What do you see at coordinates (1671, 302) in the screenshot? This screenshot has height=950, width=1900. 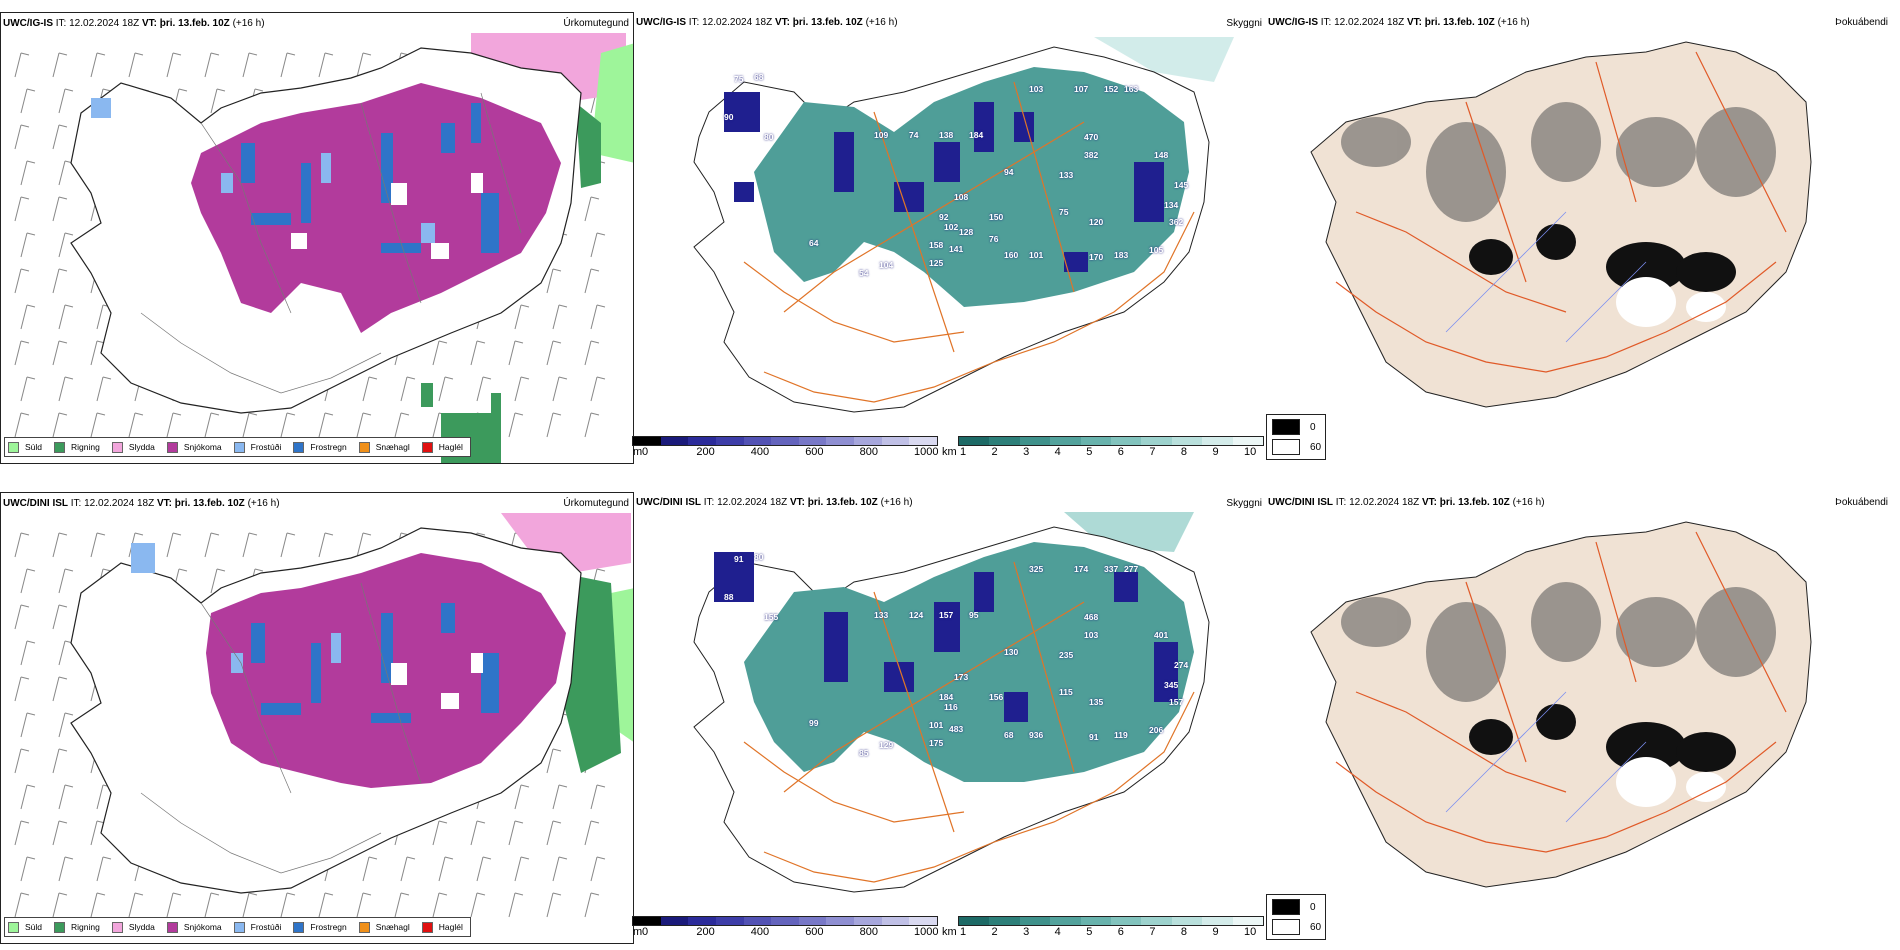 I see `clear-areas` at bounding box center [1671, 302].